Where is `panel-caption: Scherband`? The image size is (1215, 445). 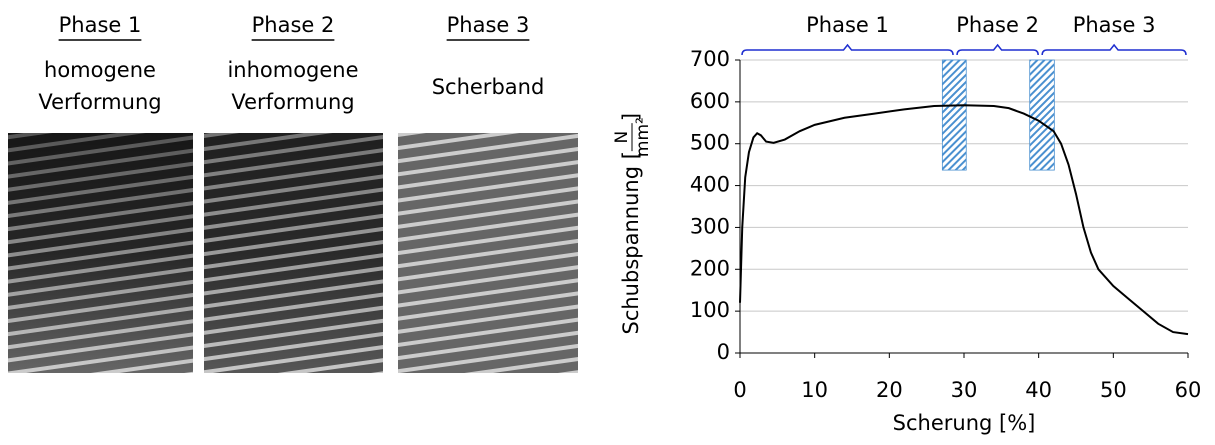
panel-caption: Scherband is located at coordinates (488, 87).